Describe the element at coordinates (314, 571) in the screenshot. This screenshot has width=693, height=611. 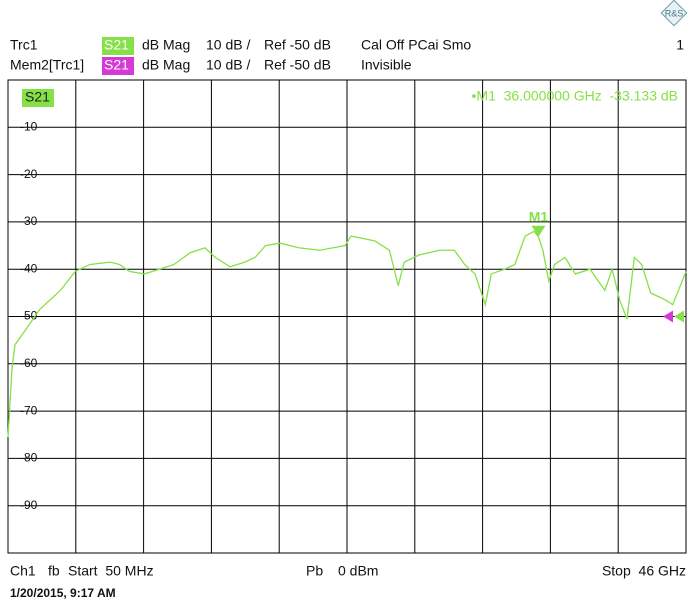
I see `footer-item: Pb` at that location.